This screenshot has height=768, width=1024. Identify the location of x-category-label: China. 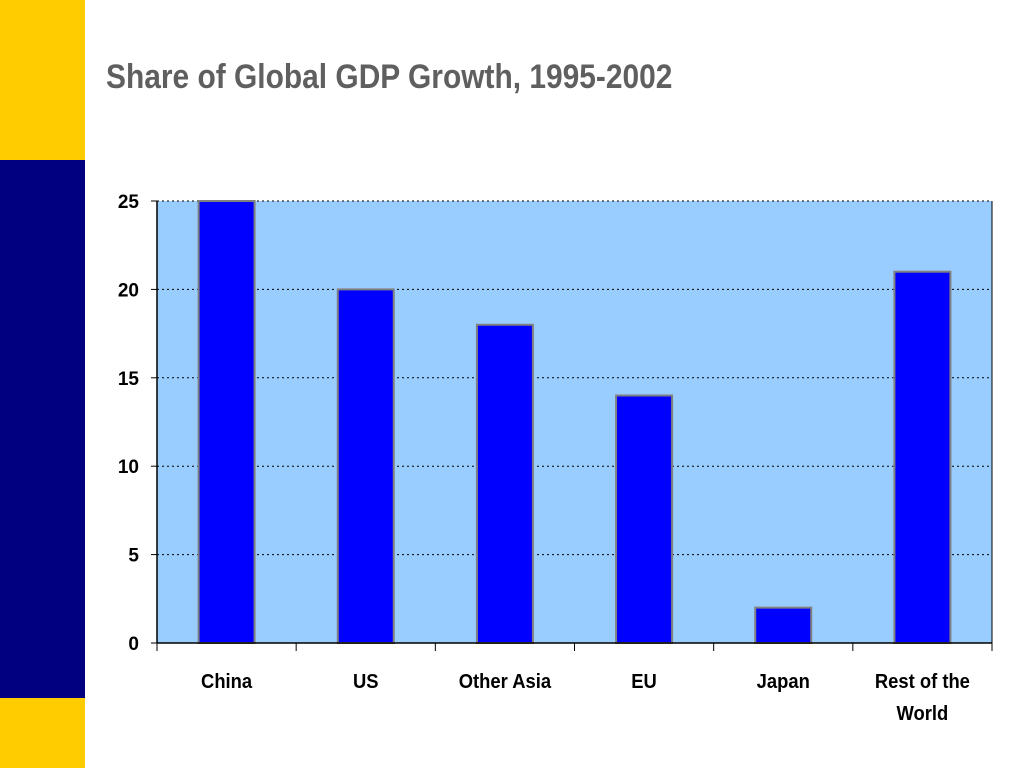
(226, 682).